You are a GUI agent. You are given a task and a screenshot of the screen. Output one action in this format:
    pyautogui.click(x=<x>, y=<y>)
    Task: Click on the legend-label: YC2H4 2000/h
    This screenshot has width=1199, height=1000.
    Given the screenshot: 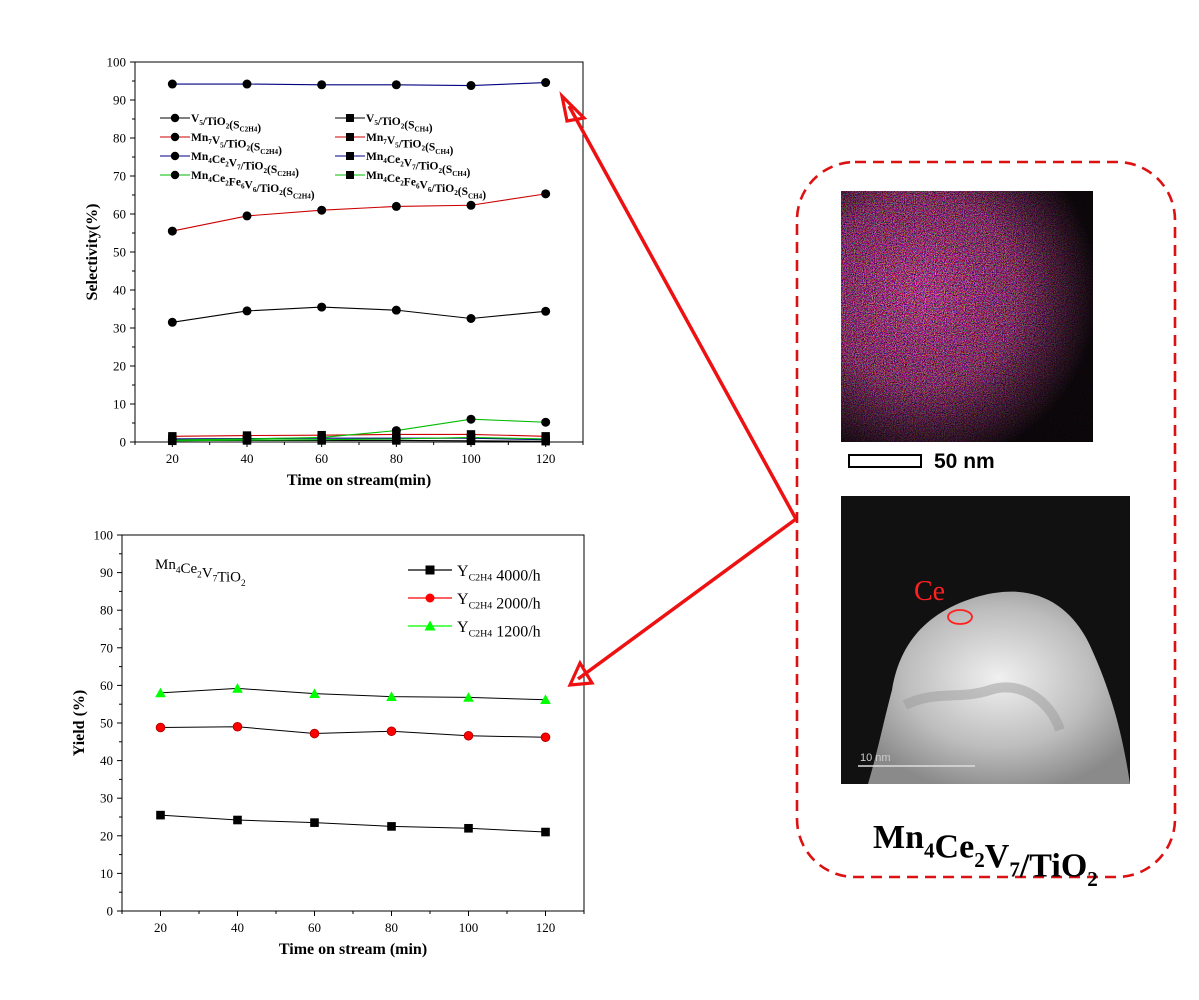 What is the action you would take?
    pyautogui.click(x=499, y=601)
    